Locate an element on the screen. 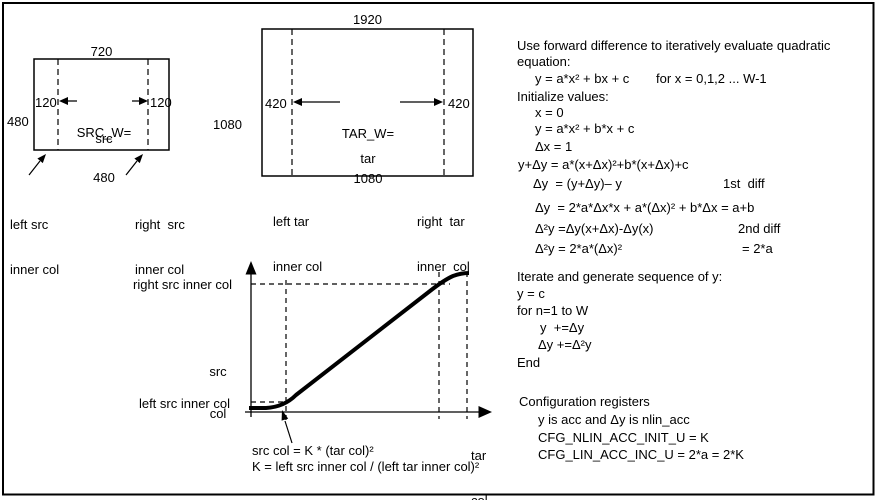  tar-width-center-label: TAR_W= 1080 is located at coordinates (368, 156).